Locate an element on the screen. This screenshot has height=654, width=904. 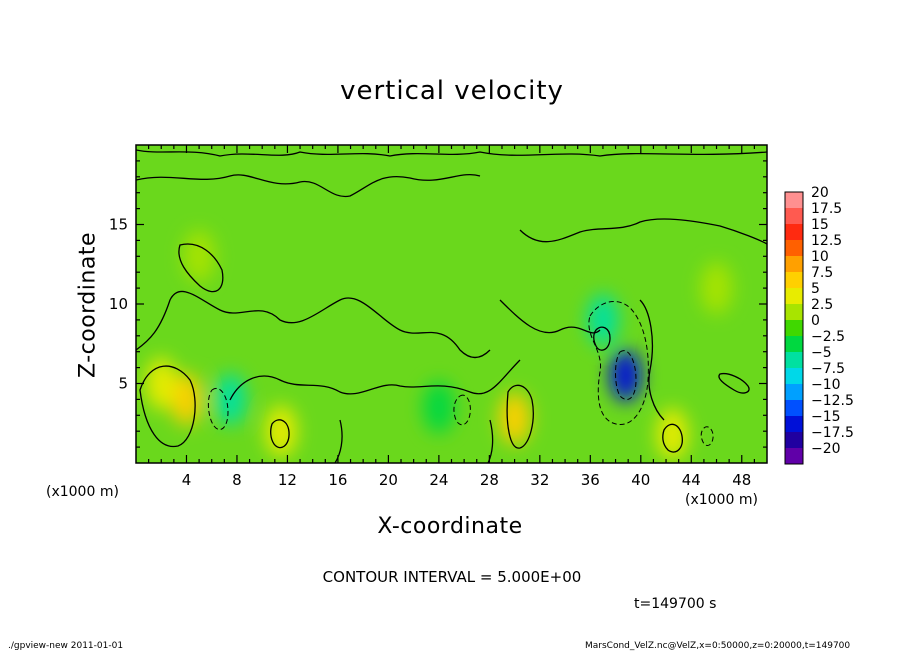
colorbar-label: −15 is located at coordinates (826, 417).